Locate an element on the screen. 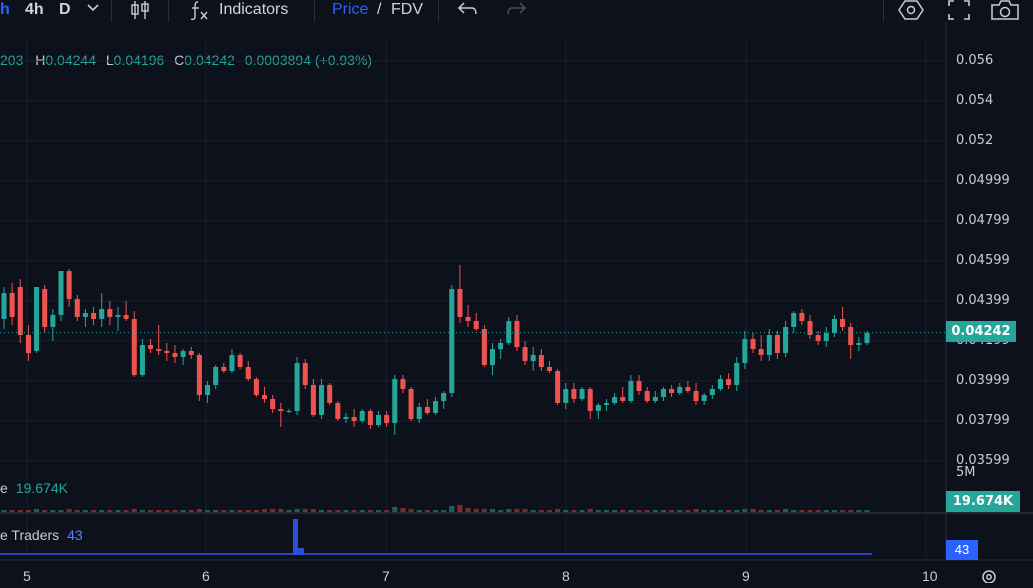 The width and height of the screenshot is (1033, 588). time-tick-label: 9 is located at coordinates (746, 576).